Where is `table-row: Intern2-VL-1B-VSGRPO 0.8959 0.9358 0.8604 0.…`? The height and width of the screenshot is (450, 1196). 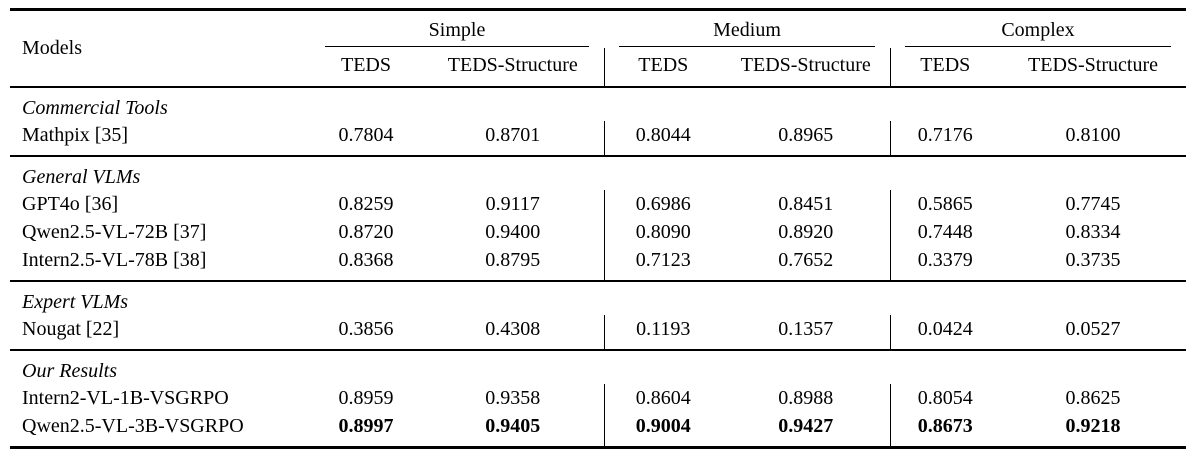 table-row: Intern2-VL-1B-VSGRPO 0.8959 0.9358 0.8604 0.… is located at coordinates (598, 398).